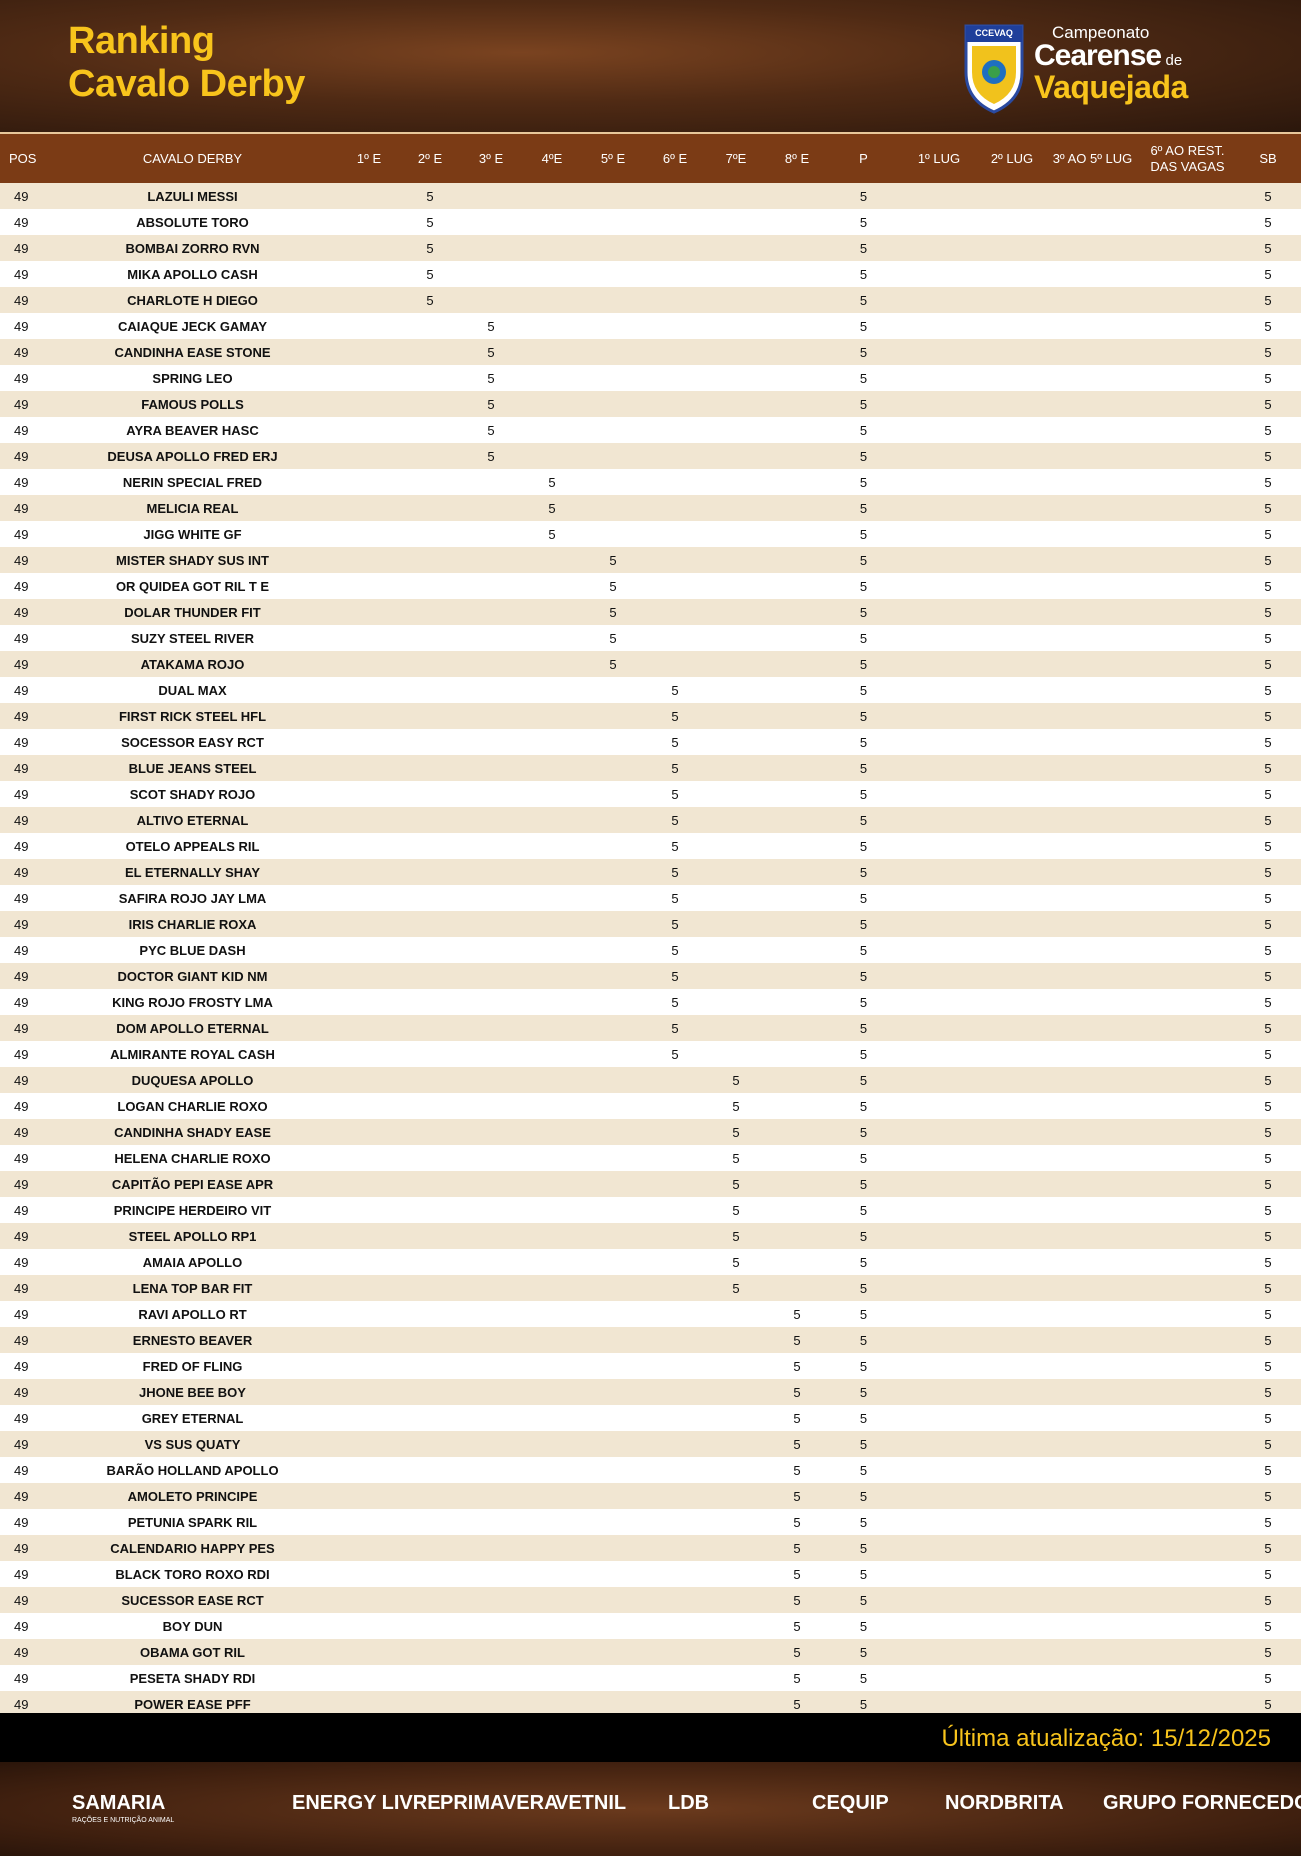  What do you see at coordinates (650, 820) in the screenshot?
I see `table-row: 49 ALTIVO ETERNAL 5 5 5` at bounding box center [650, 820].